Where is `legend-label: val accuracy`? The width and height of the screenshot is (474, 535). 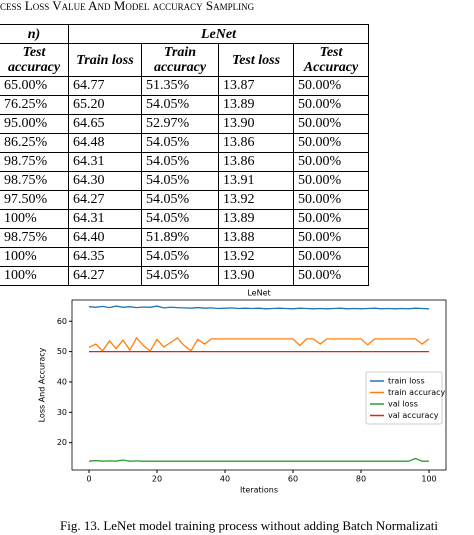 legend-label: val accuracy is located at coordinates (413, 415).